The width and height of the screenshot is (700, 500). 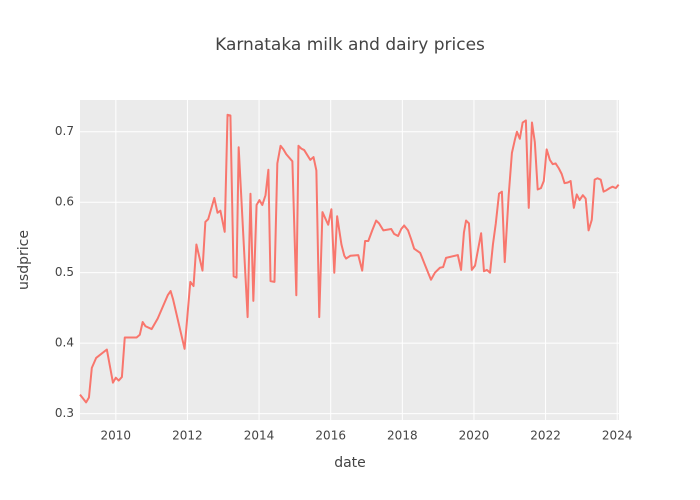 What do you see at coordinates (64, 272) in the screenshot?
I see `y-tick-label: 0.5` at bounding box center [64, 272].